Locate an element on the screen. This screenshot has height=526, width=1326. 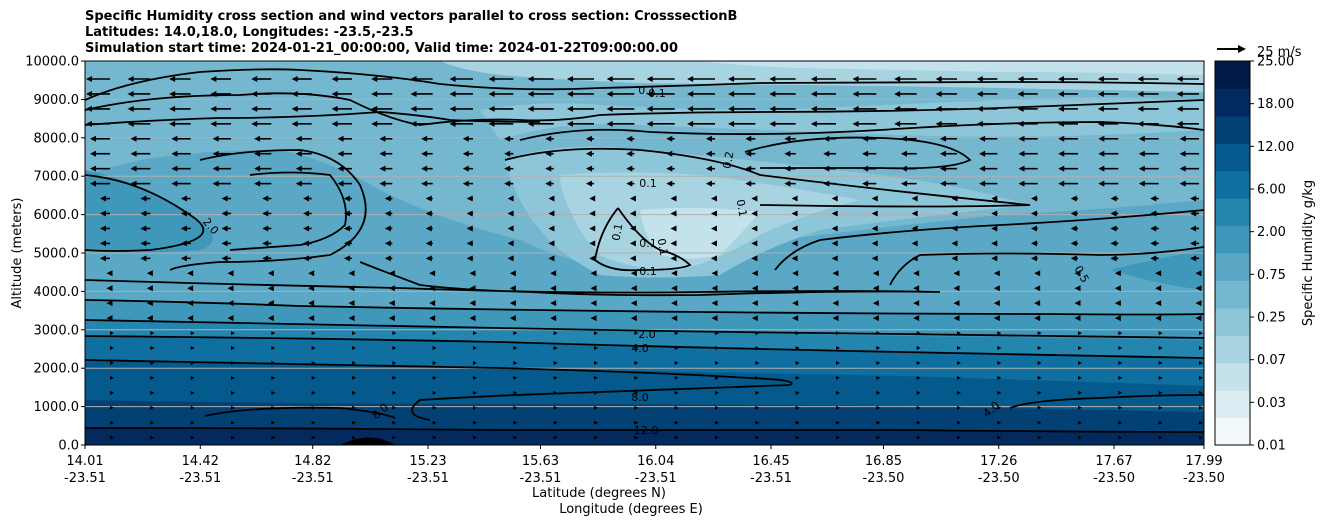
y-tick-label: 0.0 is located at coordinates (68, 446).